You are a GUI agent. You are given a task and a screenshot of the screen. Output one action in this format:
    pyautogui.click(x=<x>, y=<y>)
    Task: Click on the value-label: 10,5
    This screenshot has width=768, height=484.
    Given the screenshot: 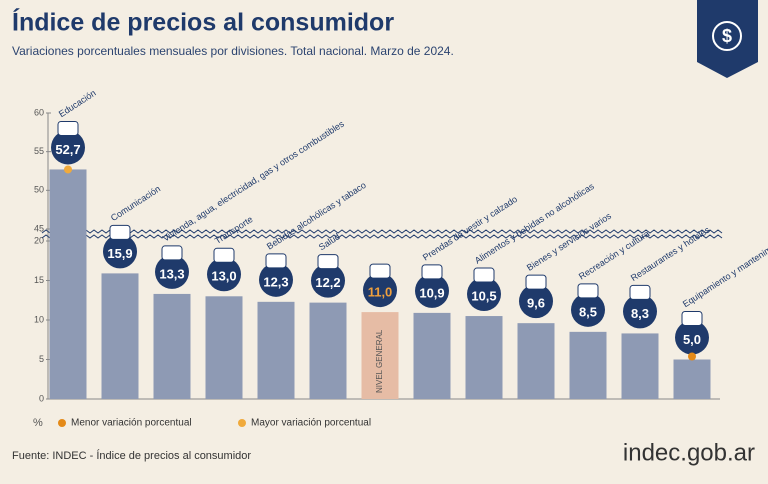 What is the action you would take?
    pyautogui.click(x=483, y=295)
    